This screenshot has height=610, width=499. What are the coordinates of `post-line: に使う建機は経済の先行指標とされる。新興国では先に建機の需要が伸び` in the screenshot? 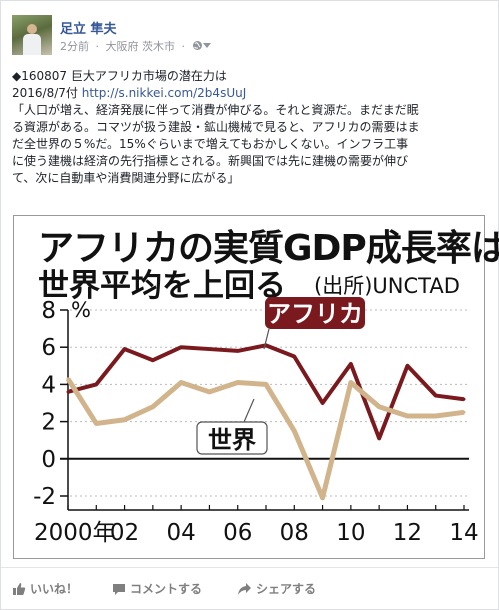 It's located at (210, 161).